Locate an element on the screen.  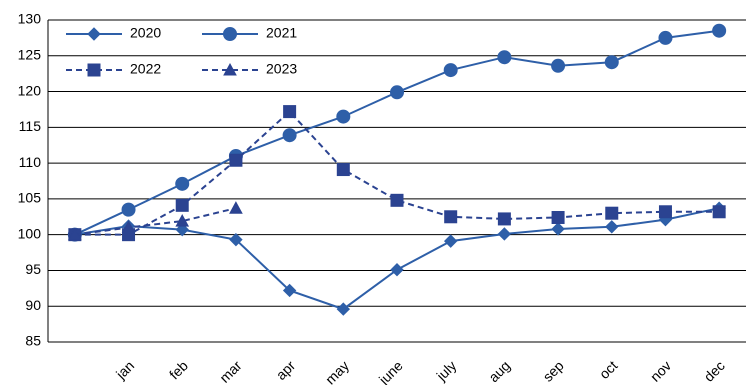
legend-label: 2020 is located at coordinates (145, 33).